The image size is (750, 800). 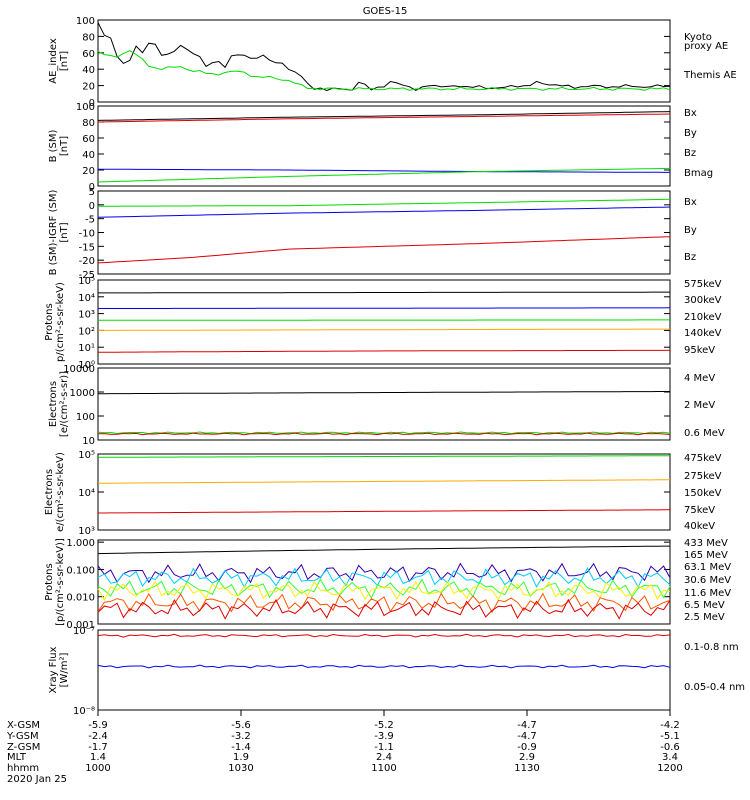 I want to click on legend-entry: 2.5 MeV, so click(x=704, y=617).